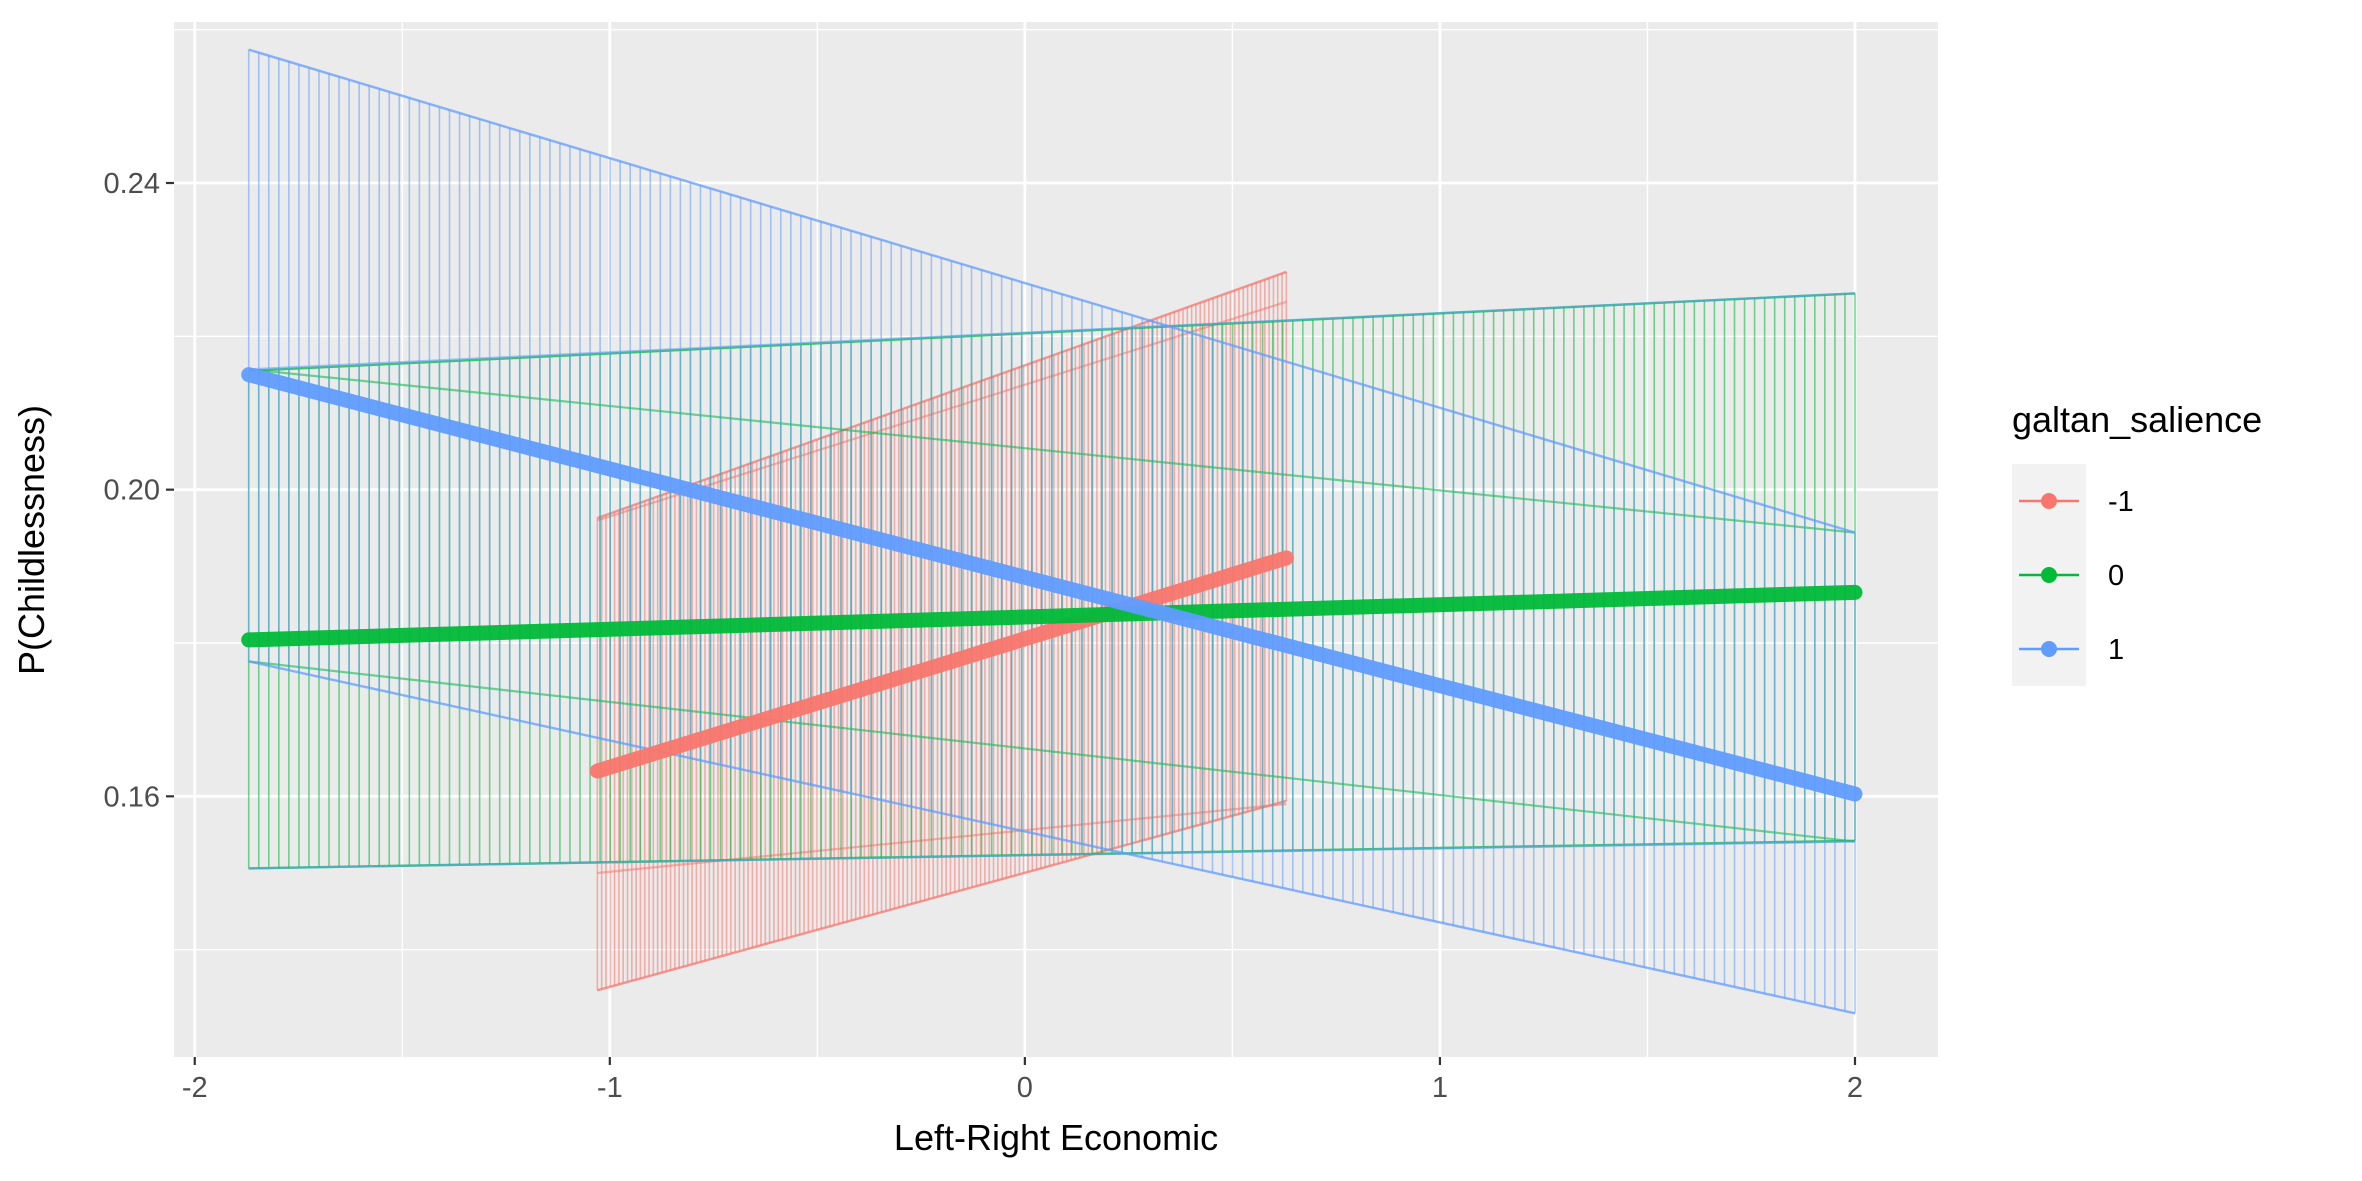 The height and width of the screenshot is (1181, 2362). What do you see at coordinates (31, 540) in the screenshot?
I see `y-axis-title: P(Childlessness)` at bounding box center [31, 540].